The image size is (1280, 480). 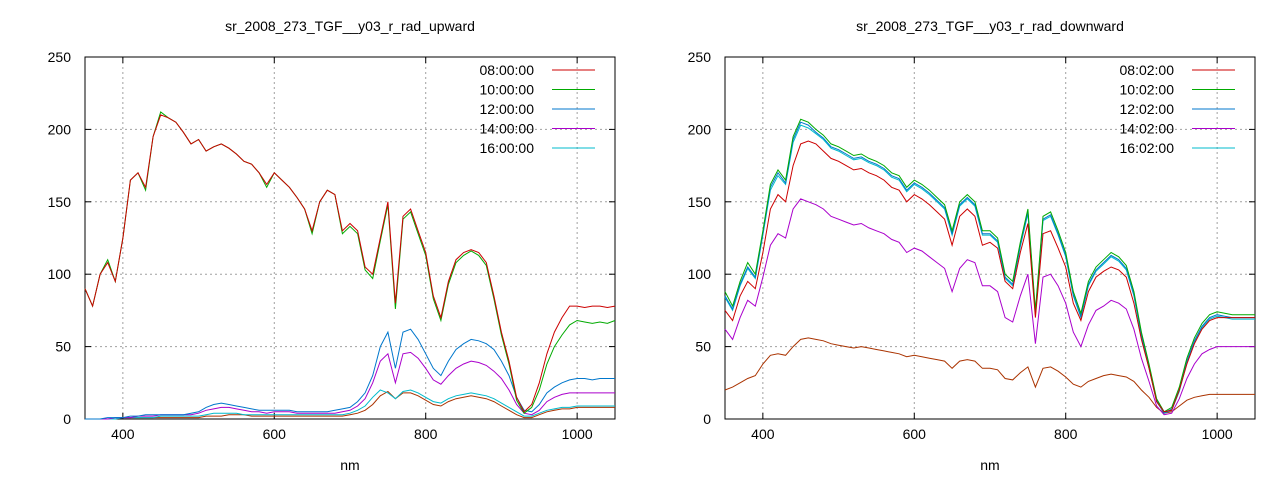 I want to click on chart-title: sr_2008_273_TGF__y03_r_rad_upward, so click(x=350, y=26).